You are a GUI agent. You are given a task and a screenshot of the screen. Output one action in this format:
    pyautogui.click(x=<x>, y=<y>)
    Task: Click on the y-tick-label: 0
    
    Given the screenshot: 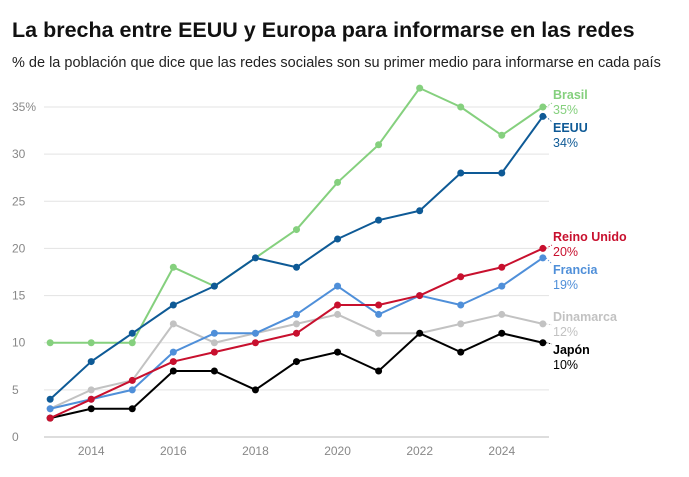 What is the action you would take?
    pyautogui.click(x=15, y=437)
    